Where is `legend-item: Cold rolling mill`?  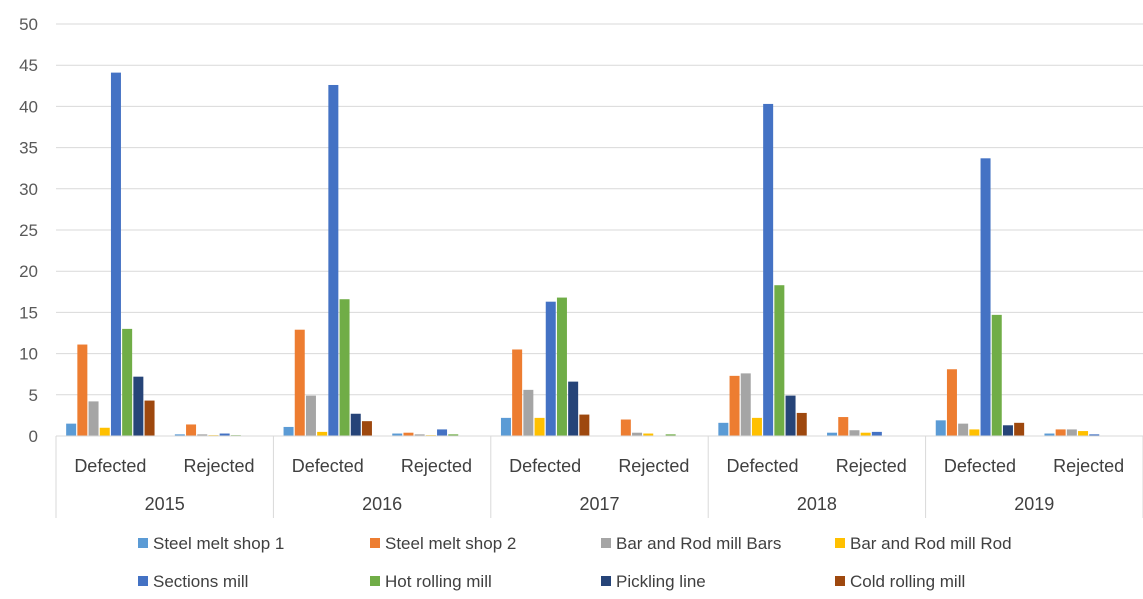
legend-item: Cold rolling mill is located at coordinates (900, 581).